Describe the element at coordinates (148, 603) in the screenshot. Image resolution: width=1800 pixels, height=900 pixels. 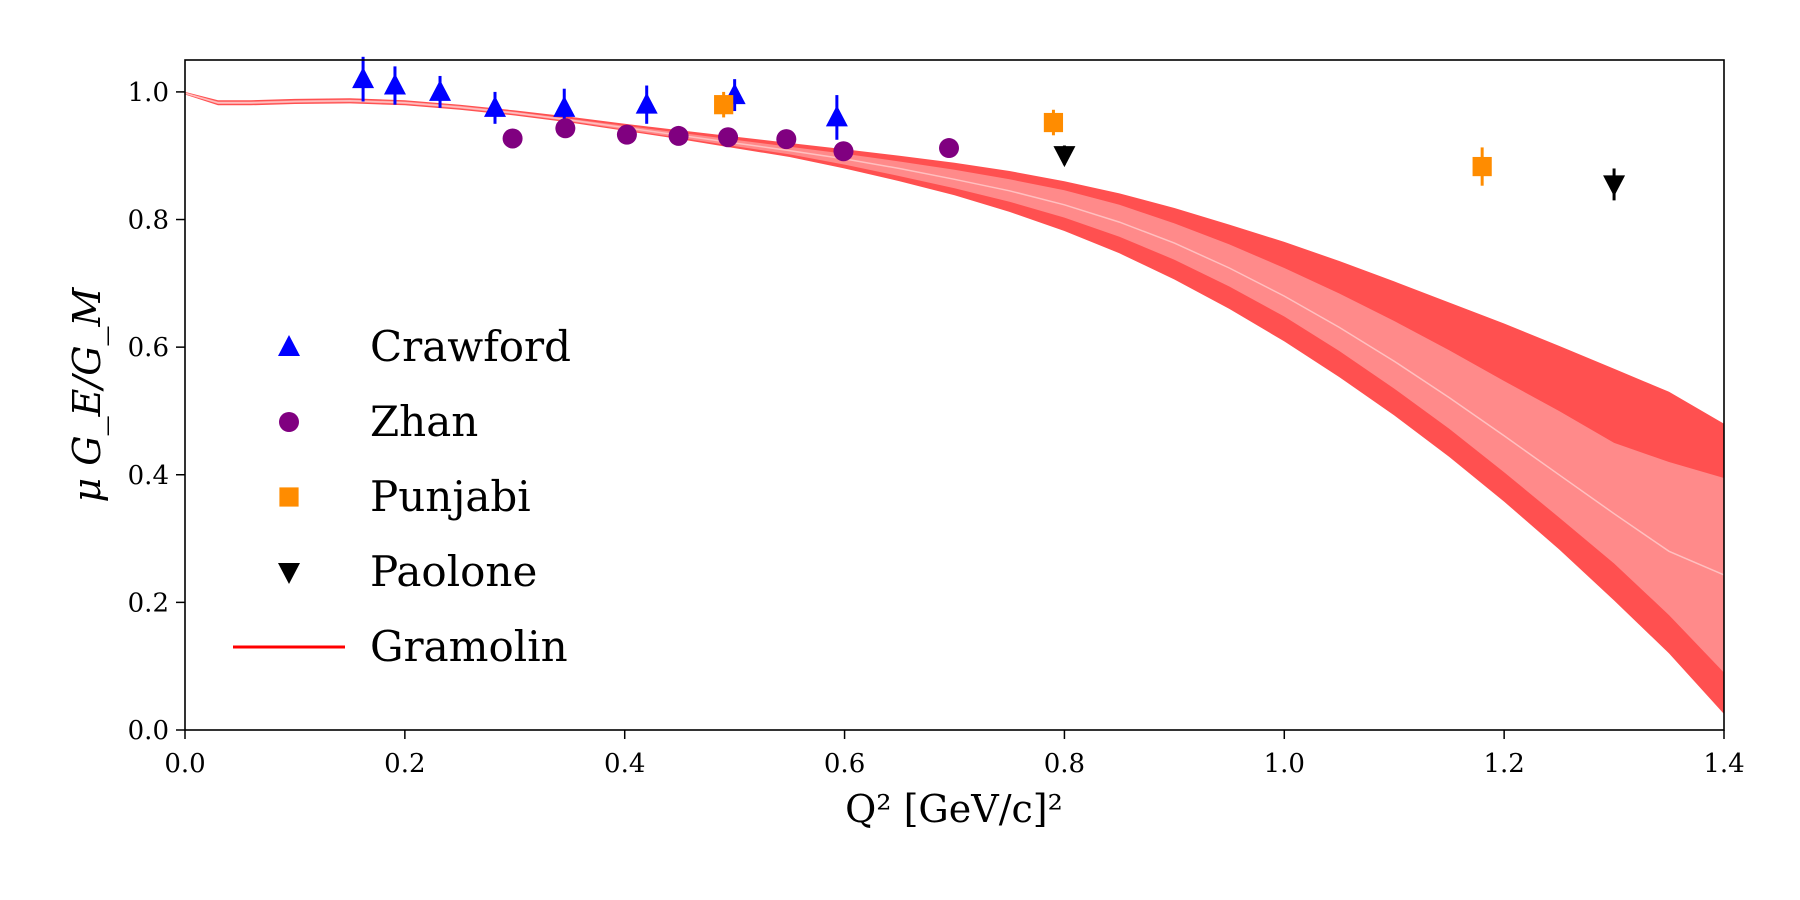
I see `y-tick-label: 0.2` at that location.